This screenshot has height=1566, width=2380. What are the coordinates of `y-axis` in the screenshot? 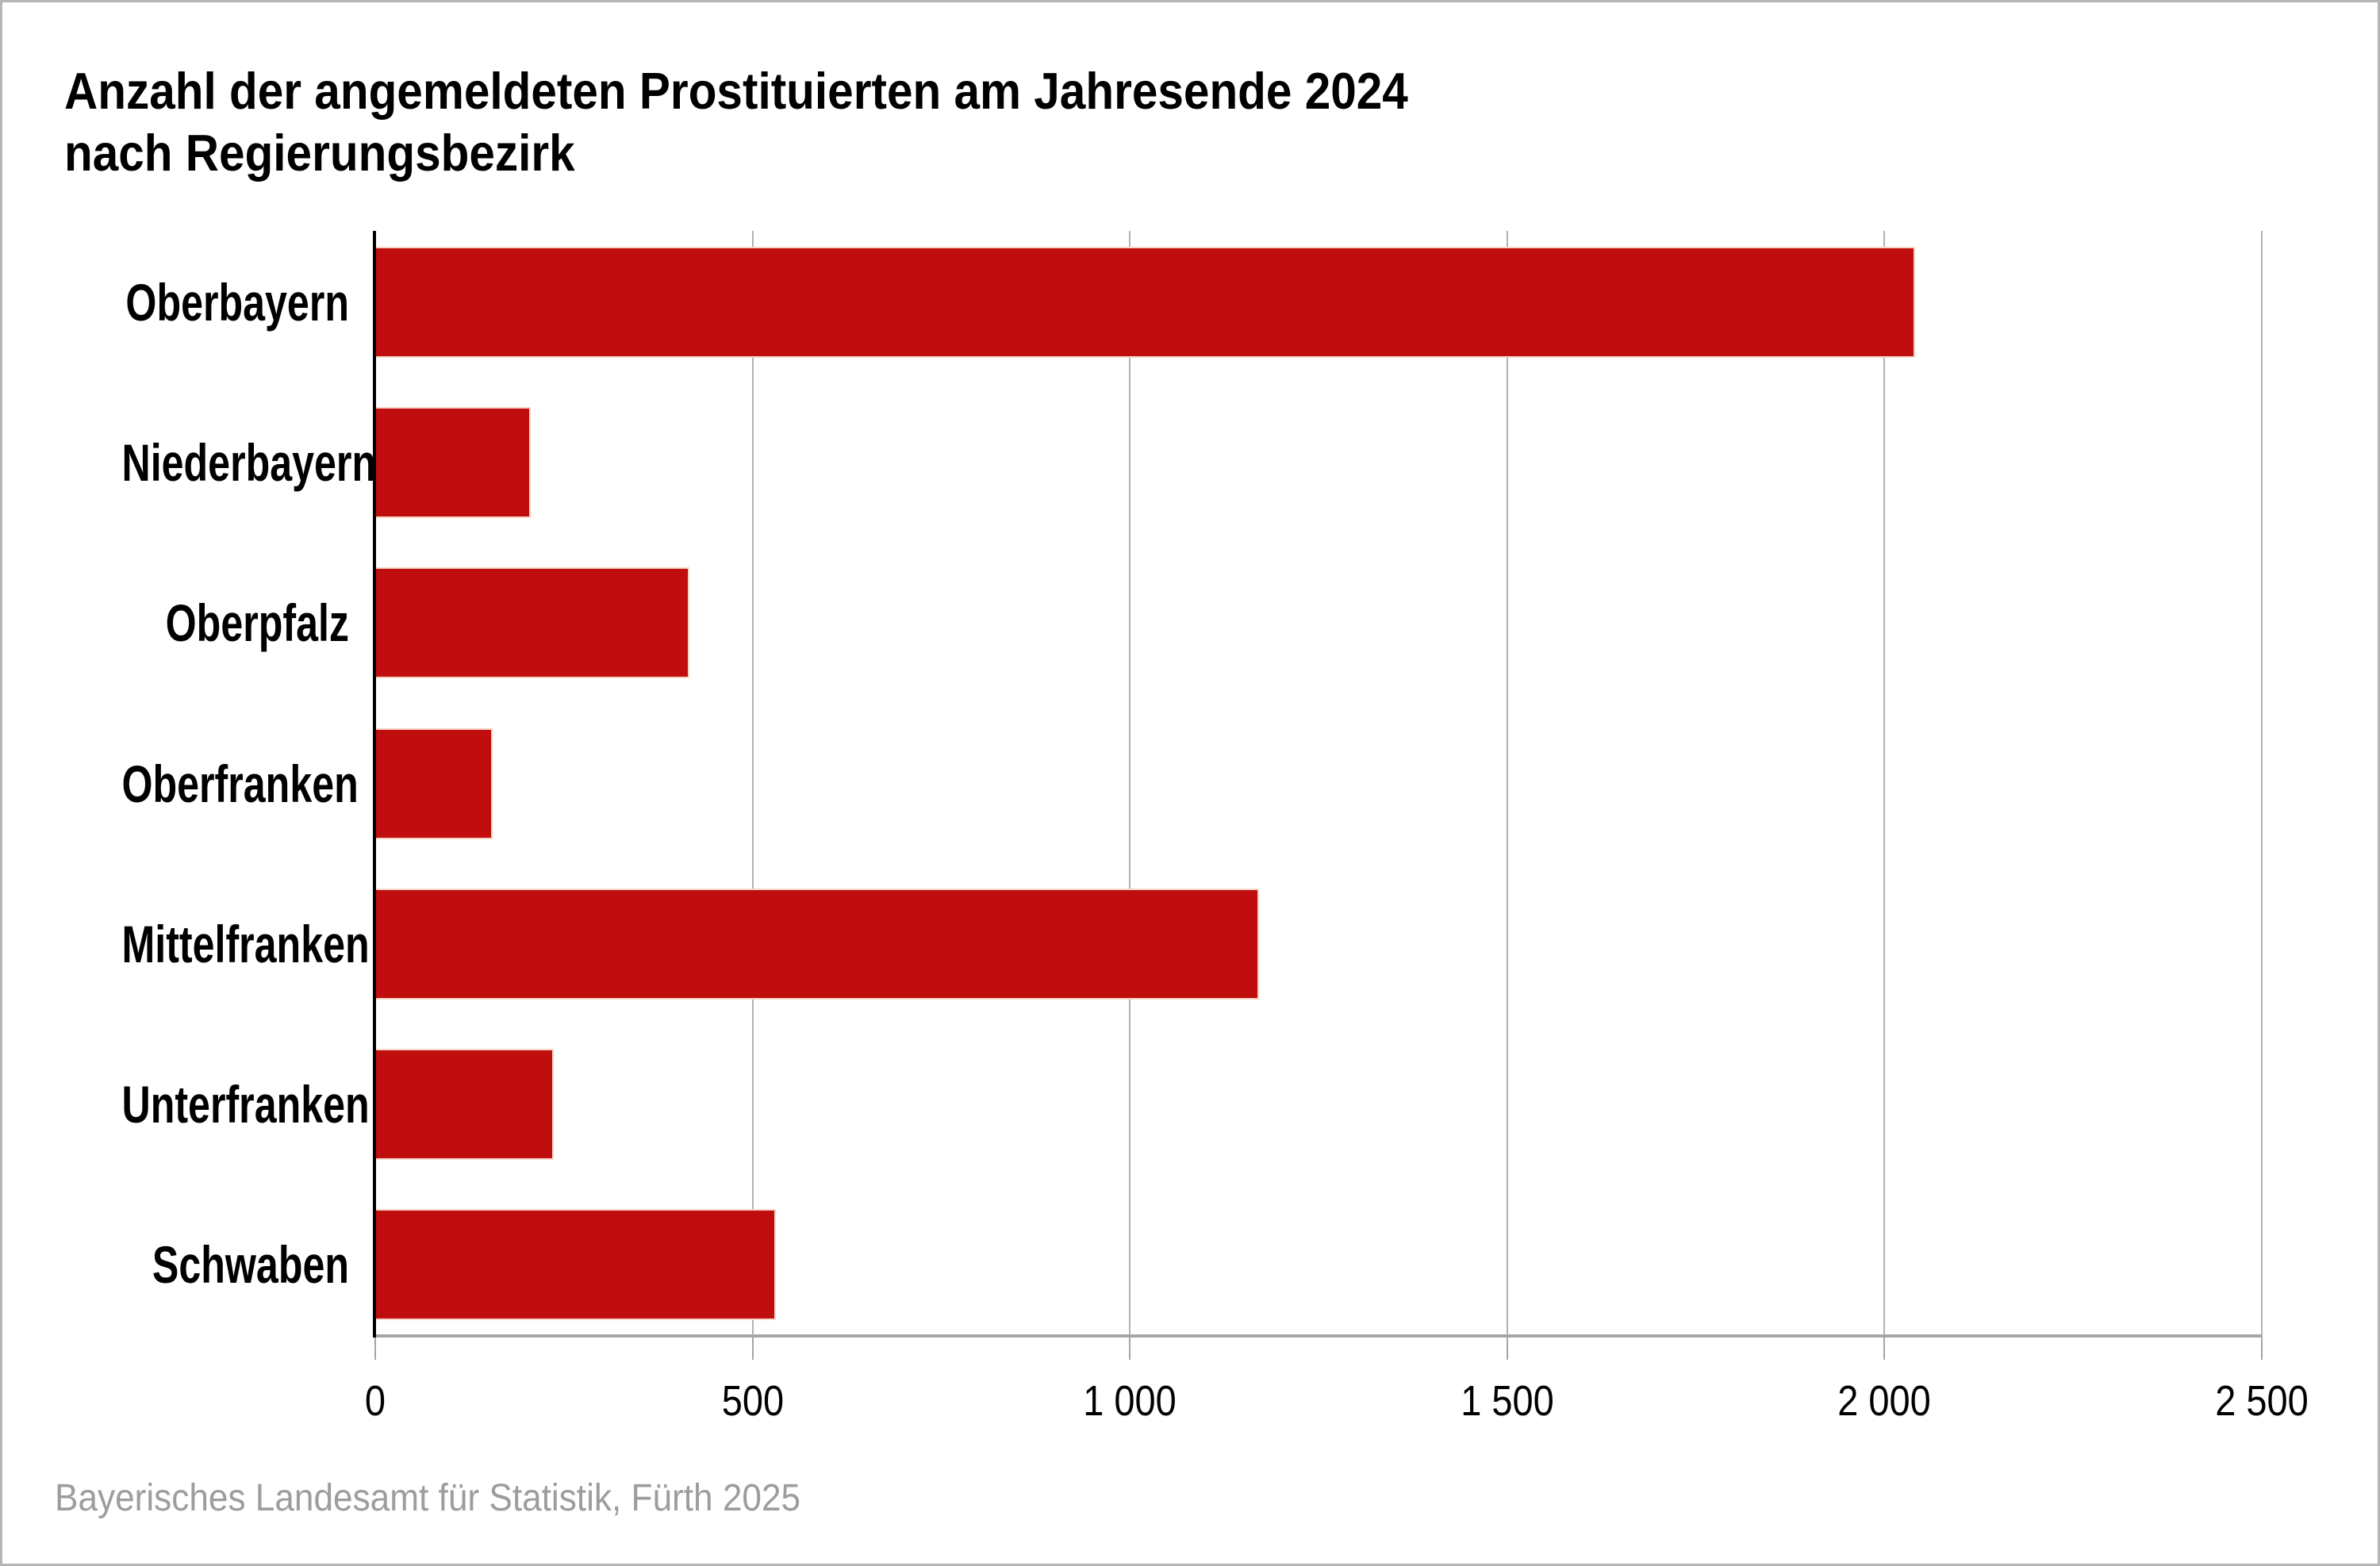 It's located at (374, 784).